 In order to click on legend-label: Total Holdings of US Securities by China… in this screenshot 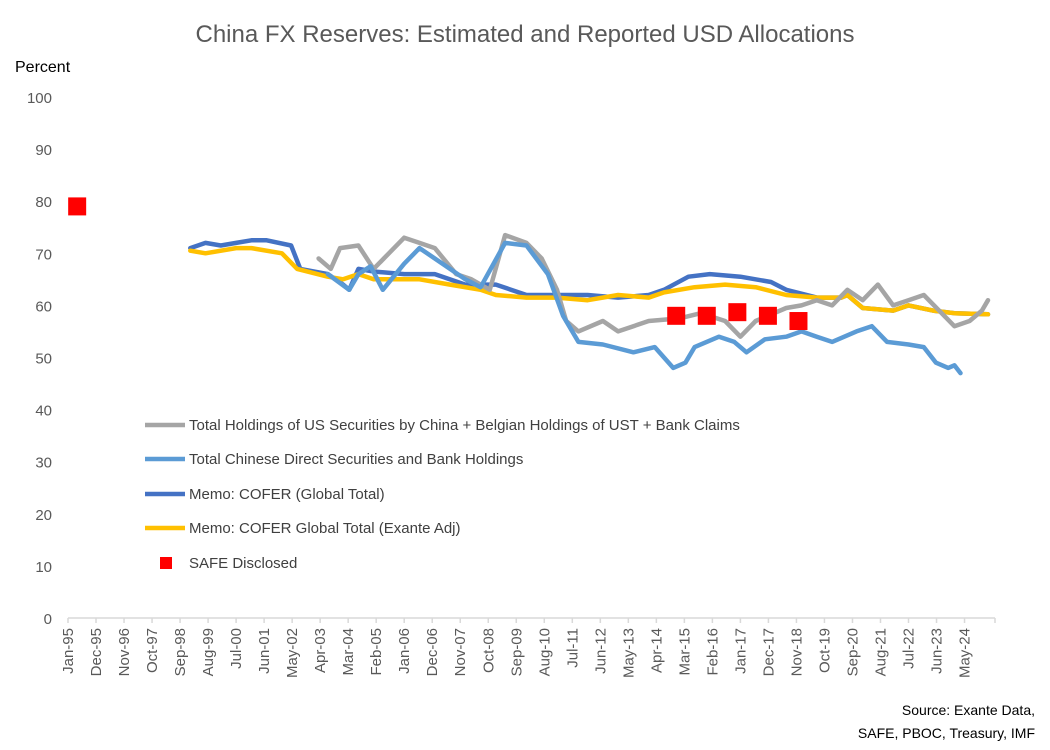, I will do `click(464, 425)`.